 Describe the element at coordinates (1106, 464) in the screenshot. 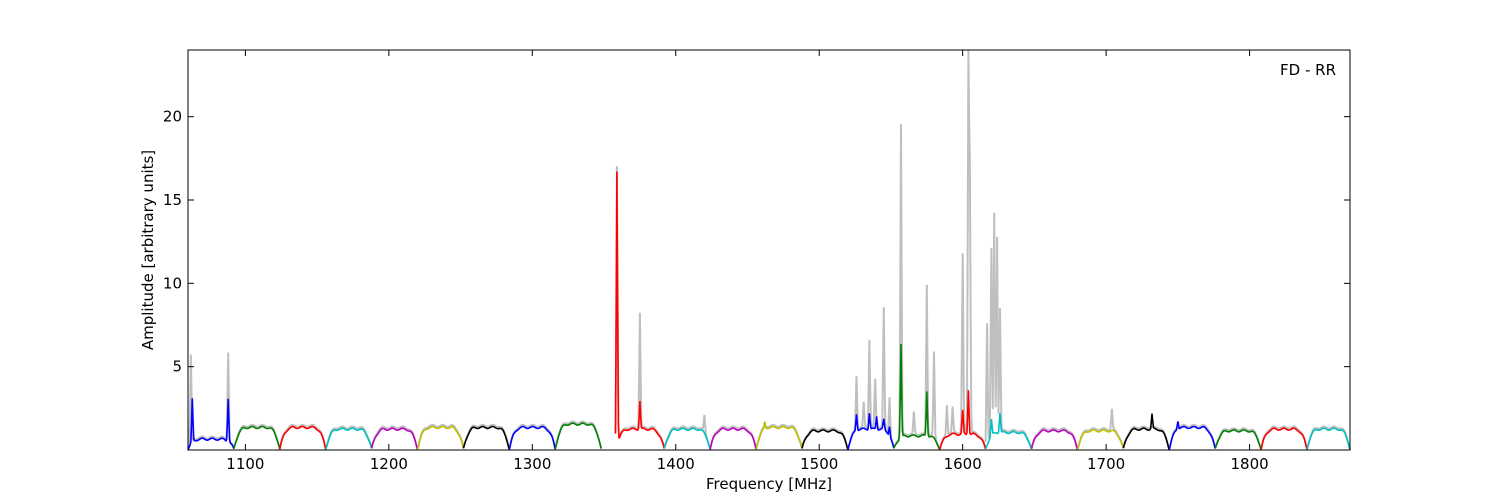

I see `x-tick-label: 1700` at that location.